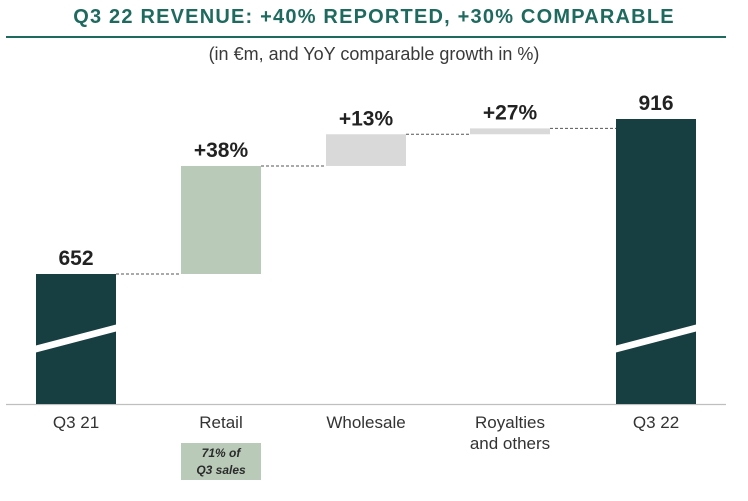  What do you see at coordinates (366, 150) in the screenshot?
I see `bar-wholesale` at bounding box center [366, 150].